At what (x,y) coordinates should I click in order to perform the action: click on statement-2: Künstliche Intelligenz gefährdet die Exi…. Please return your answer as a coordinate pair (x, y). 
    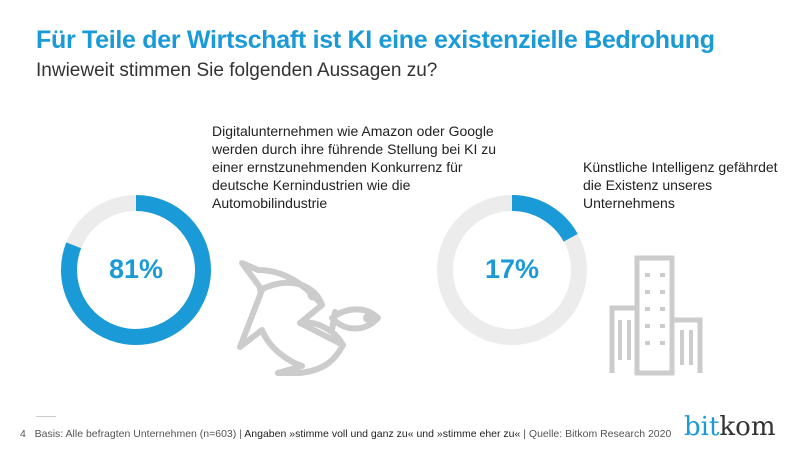
    Looking at the image, I should click on (680, 185).